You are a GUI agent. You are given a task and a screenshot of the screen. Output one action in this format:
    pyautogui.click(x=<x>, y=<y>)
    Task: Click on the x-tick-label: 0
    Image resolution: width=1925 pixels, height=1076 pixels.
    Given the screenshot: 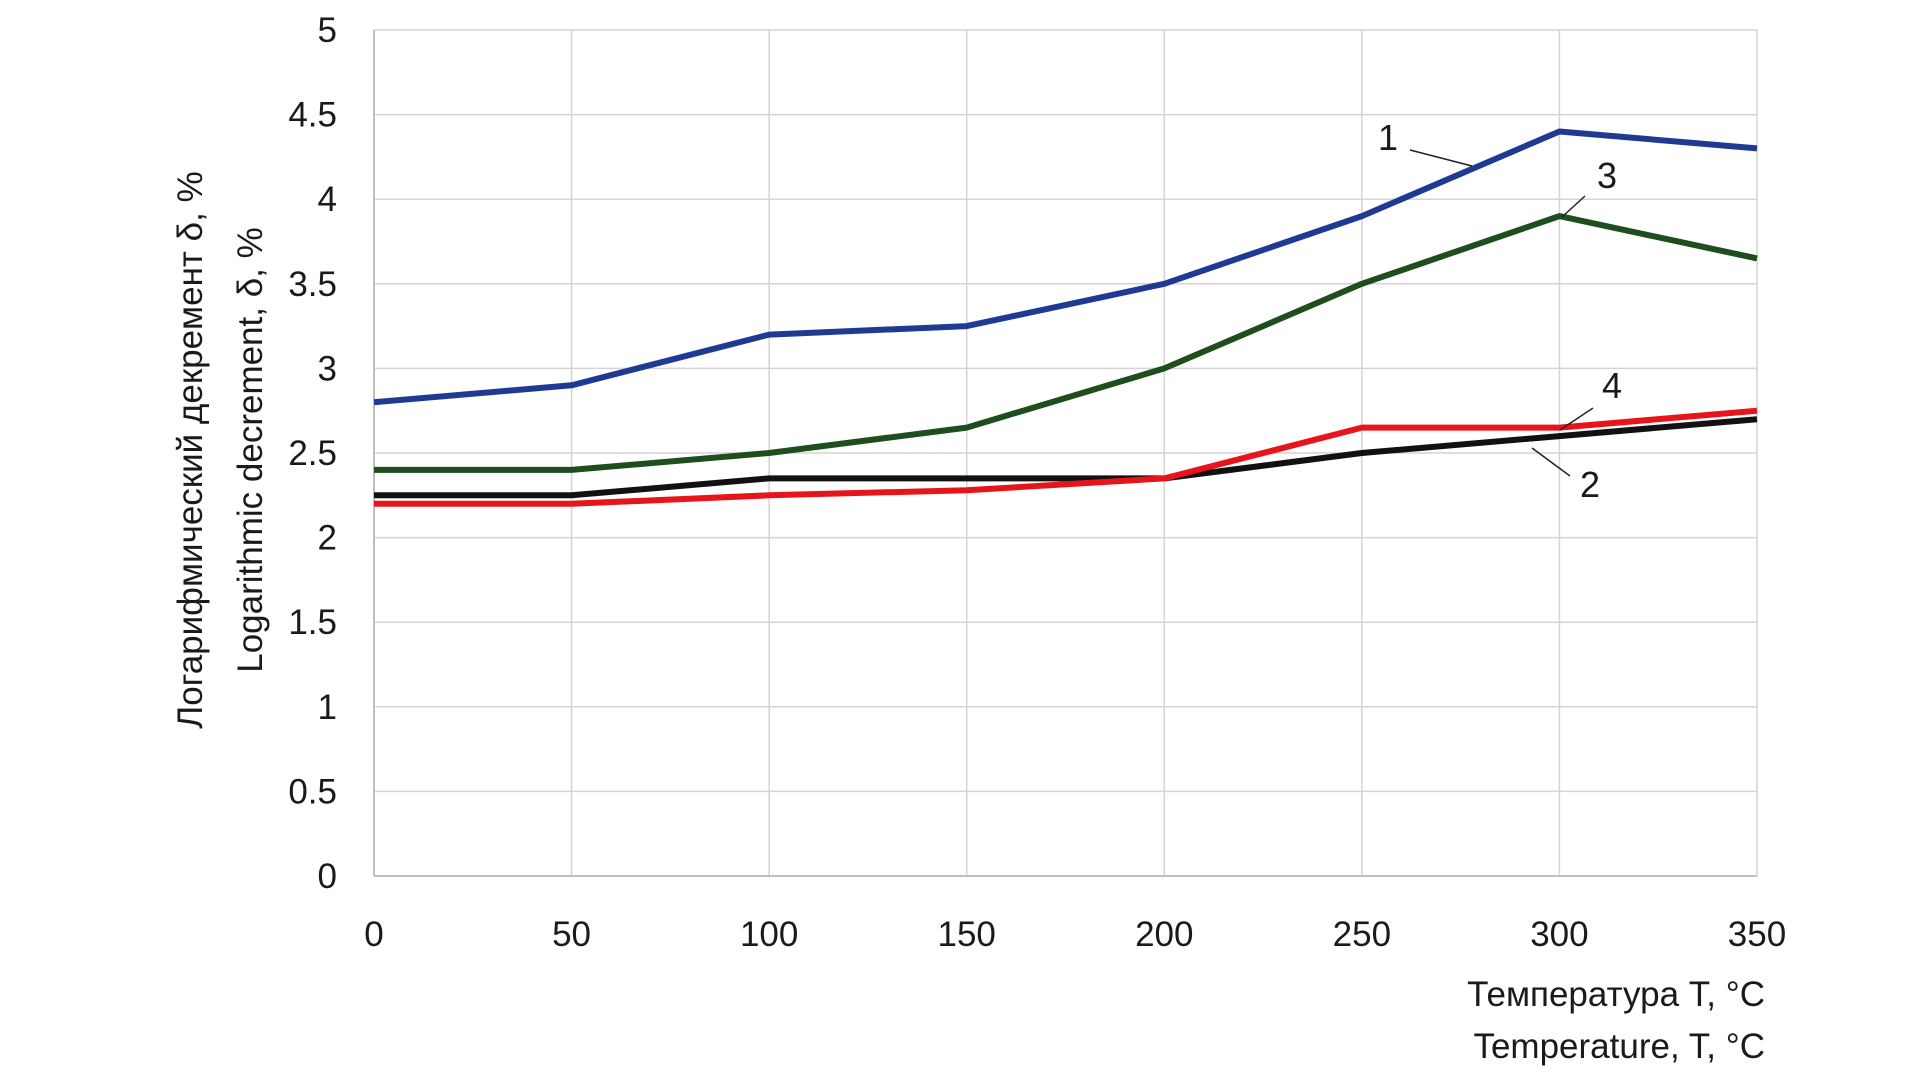 What is the action you would take?
    pyautogui.click(x=373, y=934)
    